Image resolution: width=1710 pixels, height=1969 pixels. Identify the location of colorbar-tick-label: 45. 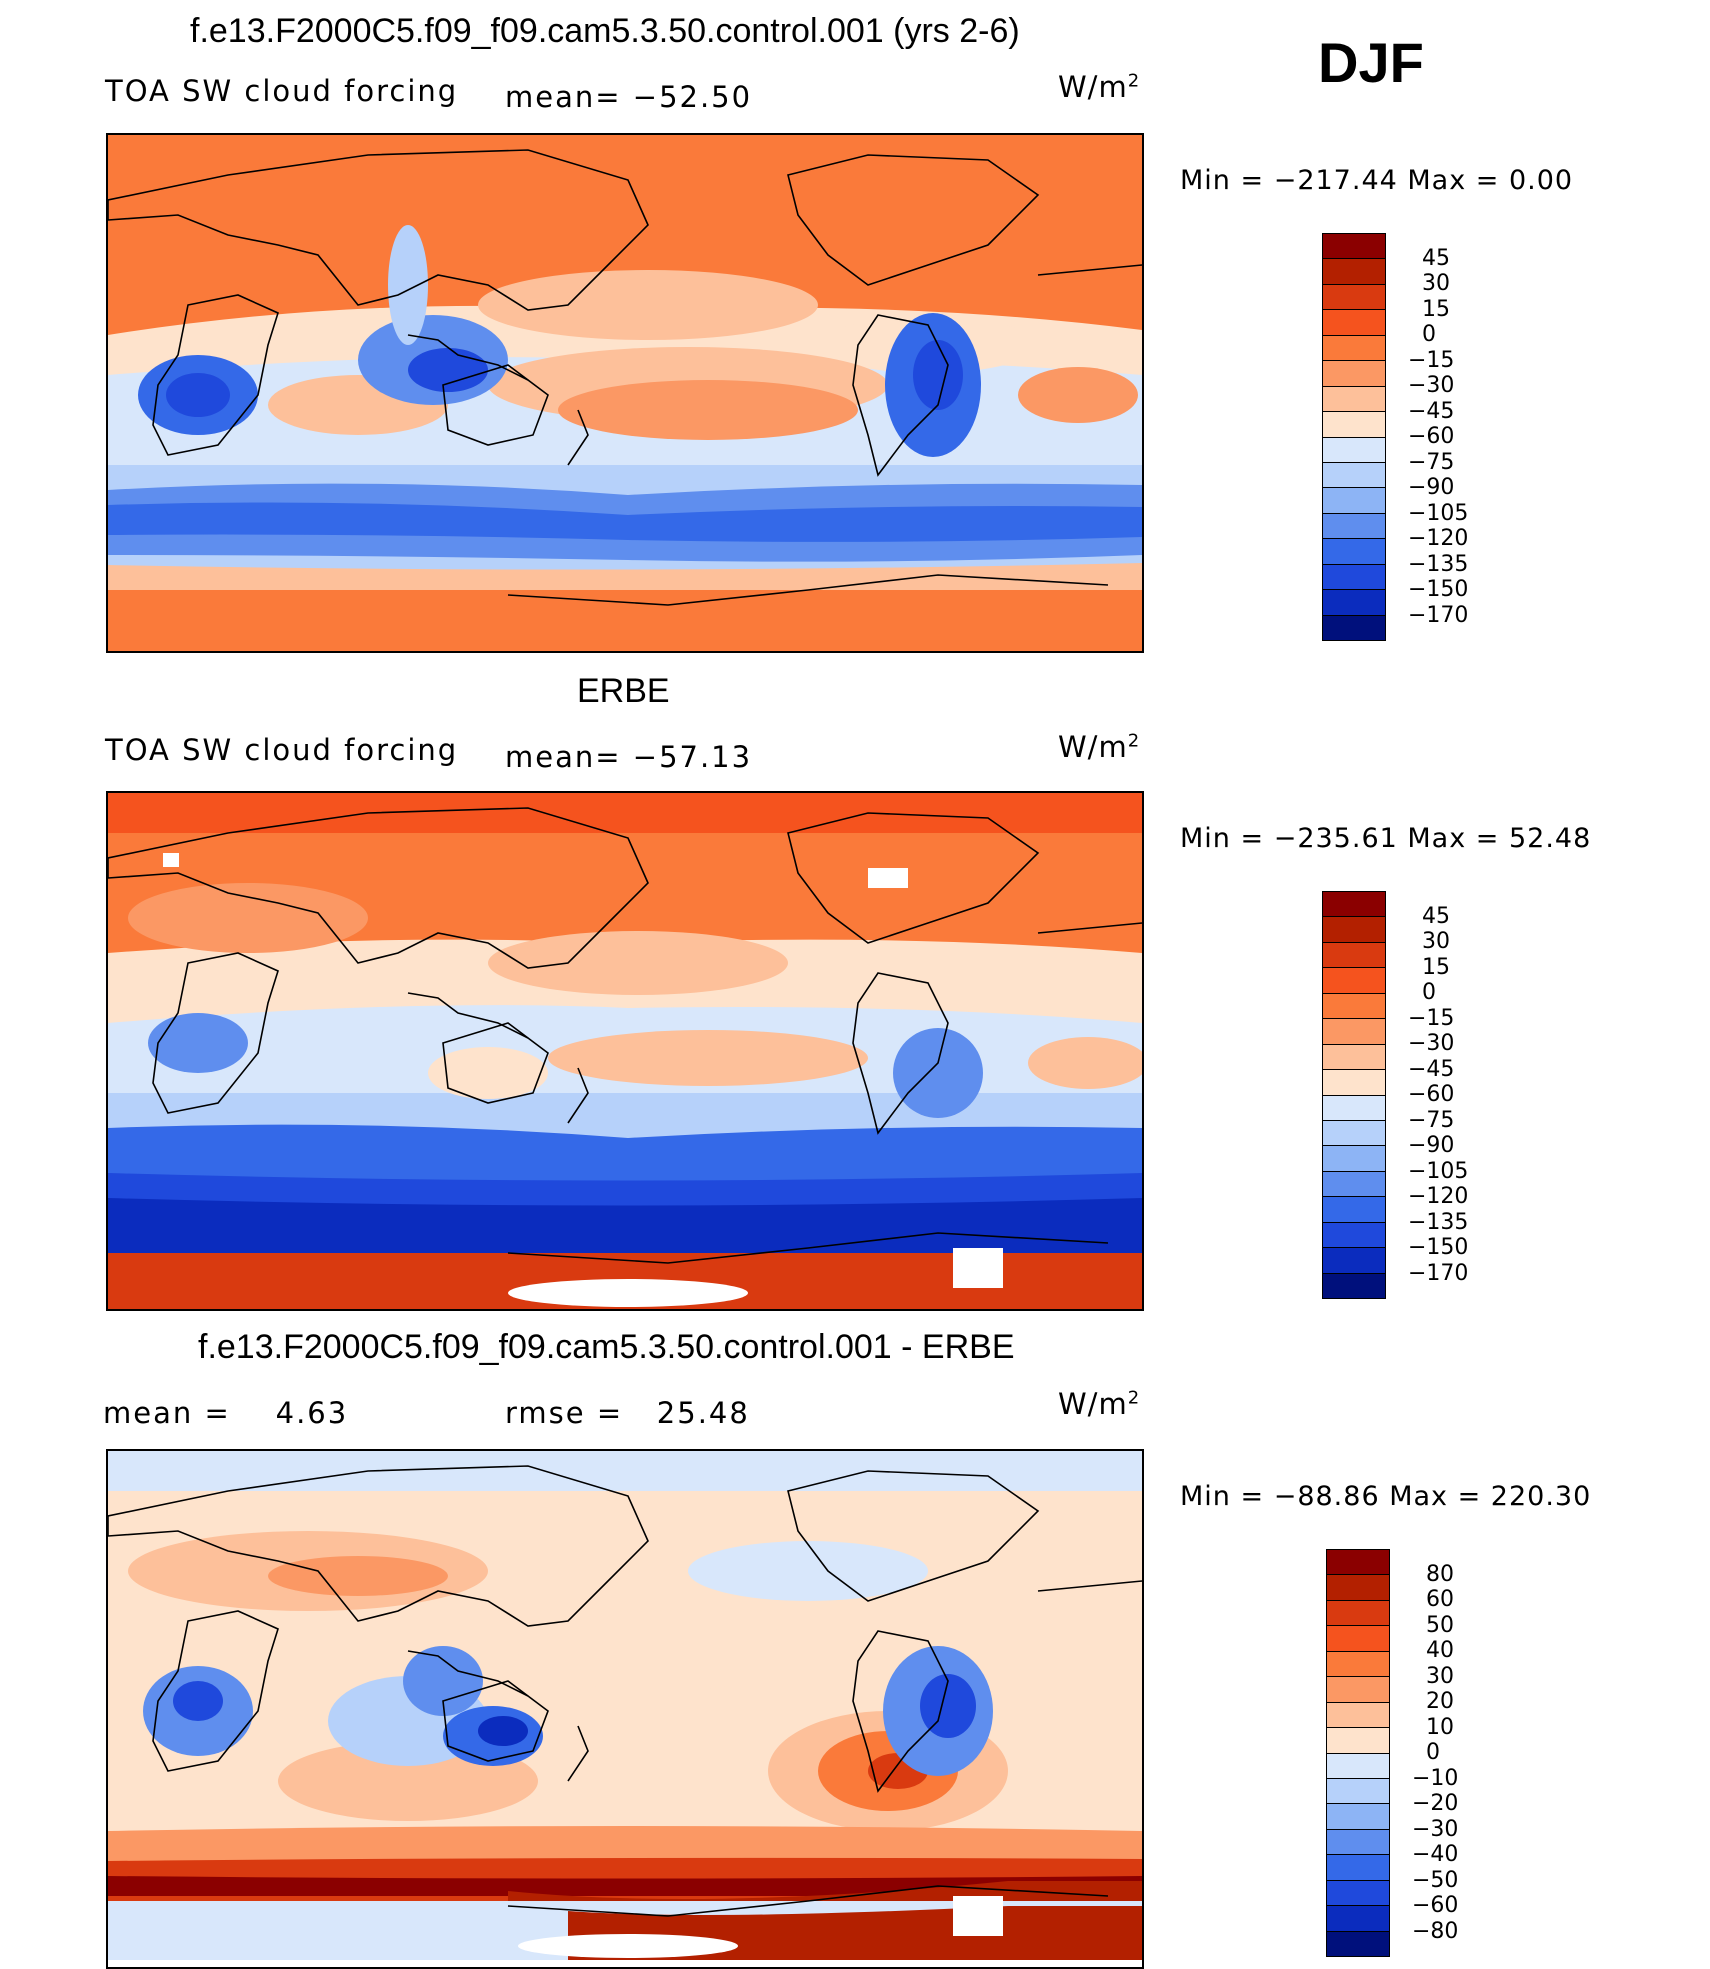
(1436, 916).